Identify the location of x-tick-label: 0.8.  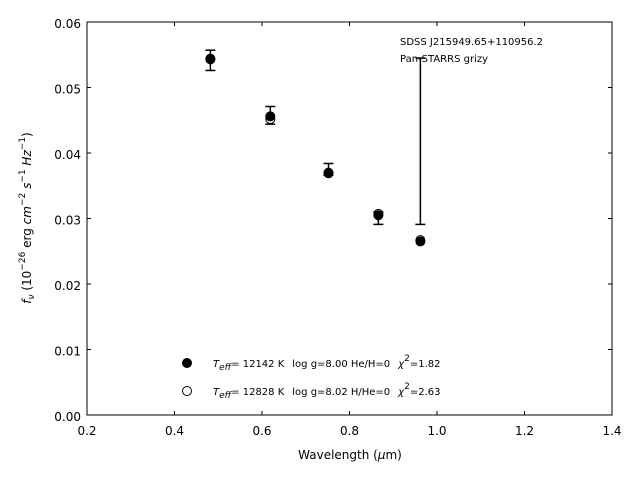
(349, 431).